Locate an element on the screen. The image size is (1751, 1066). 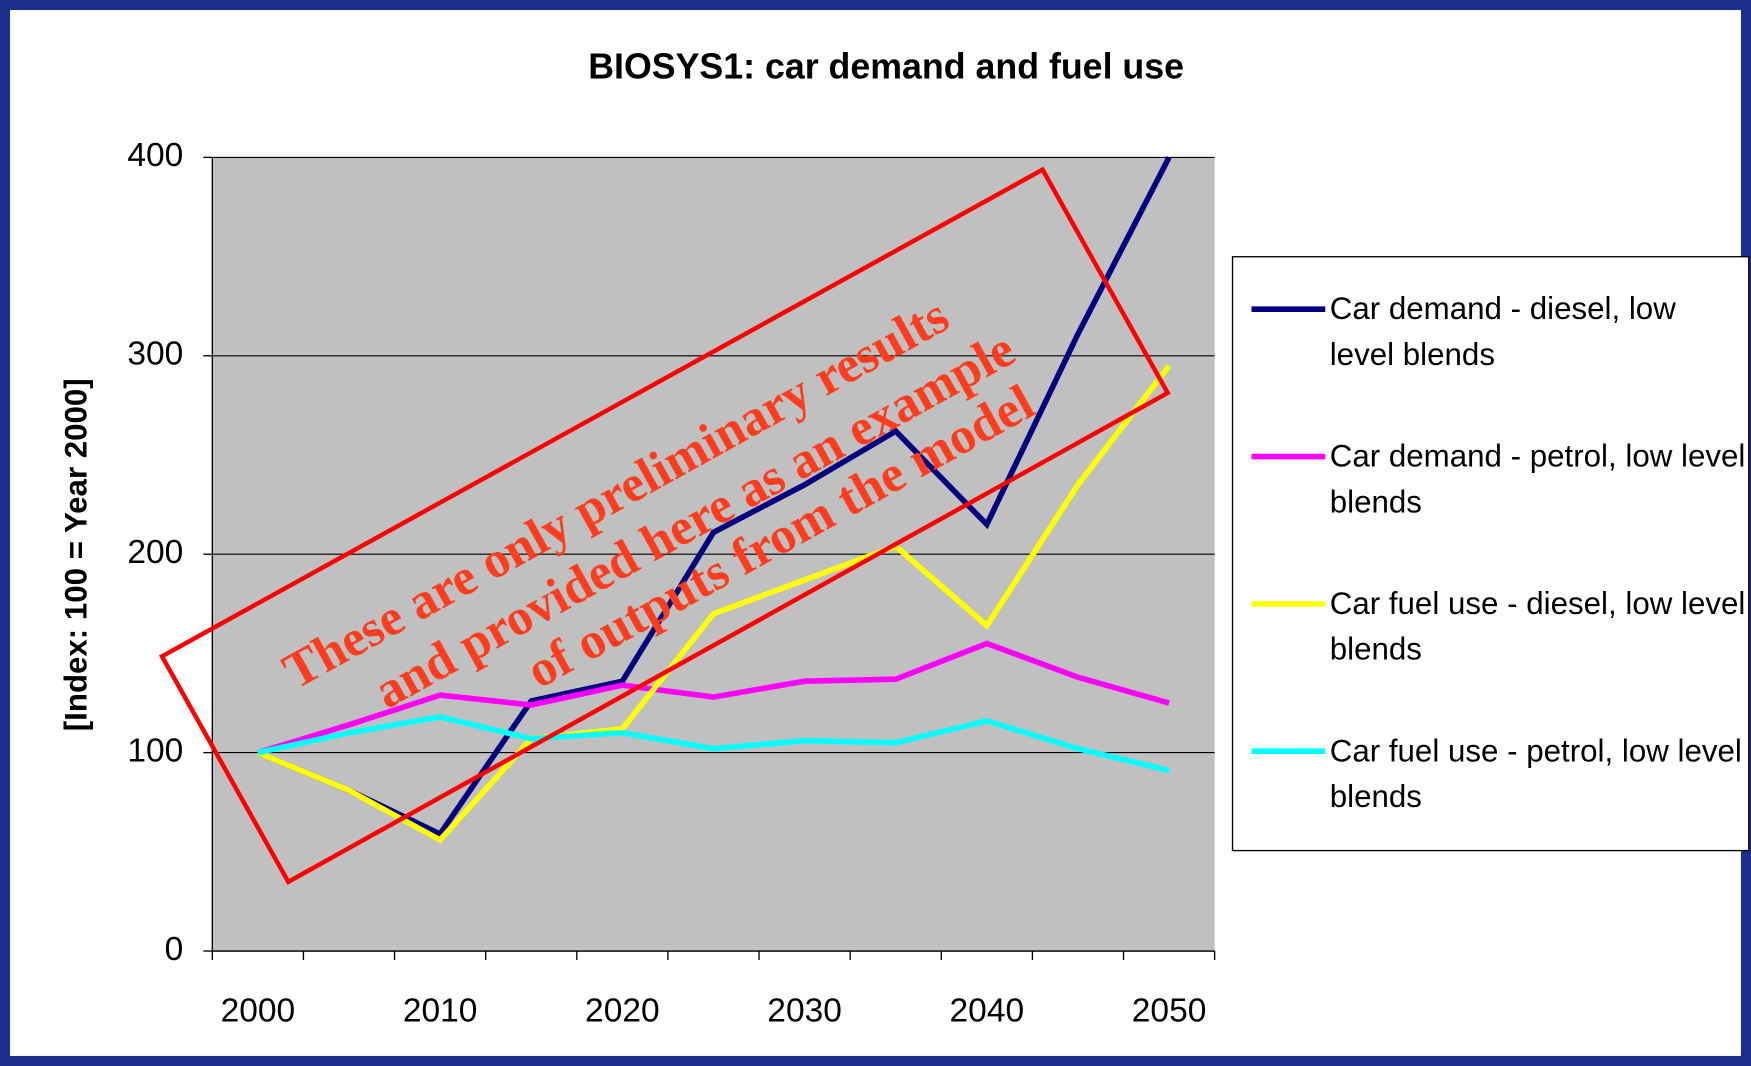
x-tick-label: 2000 is located at coordinates (258, 1010).